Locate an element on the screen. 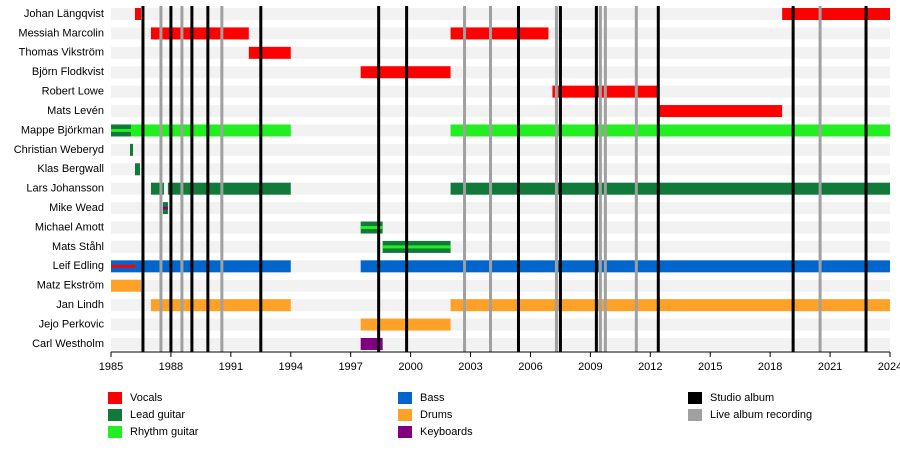  member-label: Mats Ståhl is located at coordinates (78, 247).